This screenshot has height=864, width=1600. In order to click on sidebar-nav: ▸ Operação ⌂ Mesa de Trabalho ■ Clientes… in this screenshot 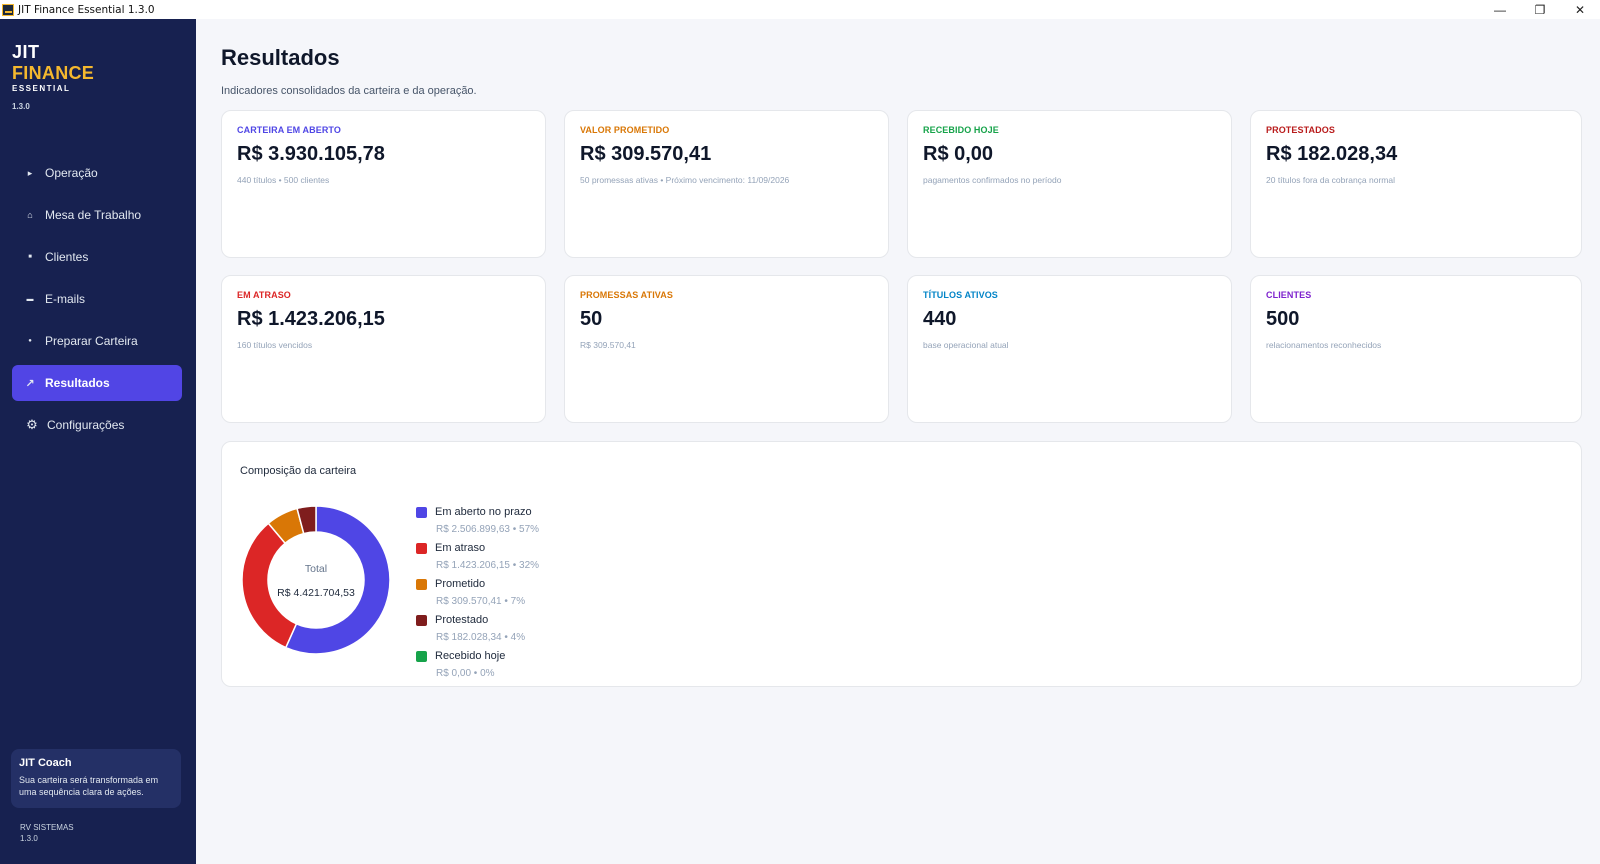, I will do `click(97, 302)`.